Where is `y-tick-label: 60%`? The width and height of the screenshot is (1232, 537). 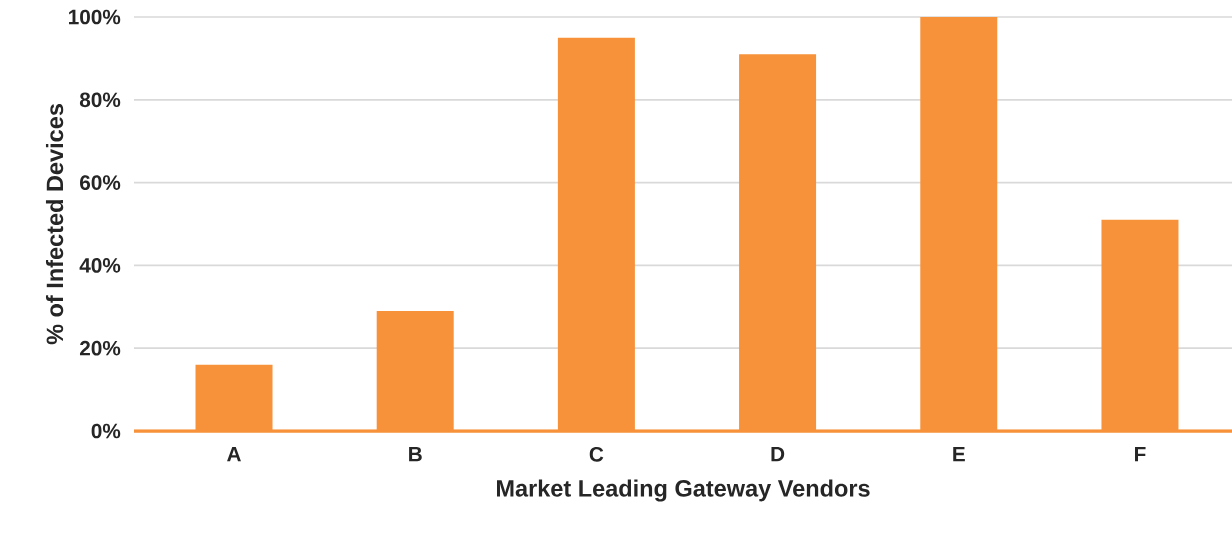 y-tick-label: 60% is located at coordinates (100, 182).